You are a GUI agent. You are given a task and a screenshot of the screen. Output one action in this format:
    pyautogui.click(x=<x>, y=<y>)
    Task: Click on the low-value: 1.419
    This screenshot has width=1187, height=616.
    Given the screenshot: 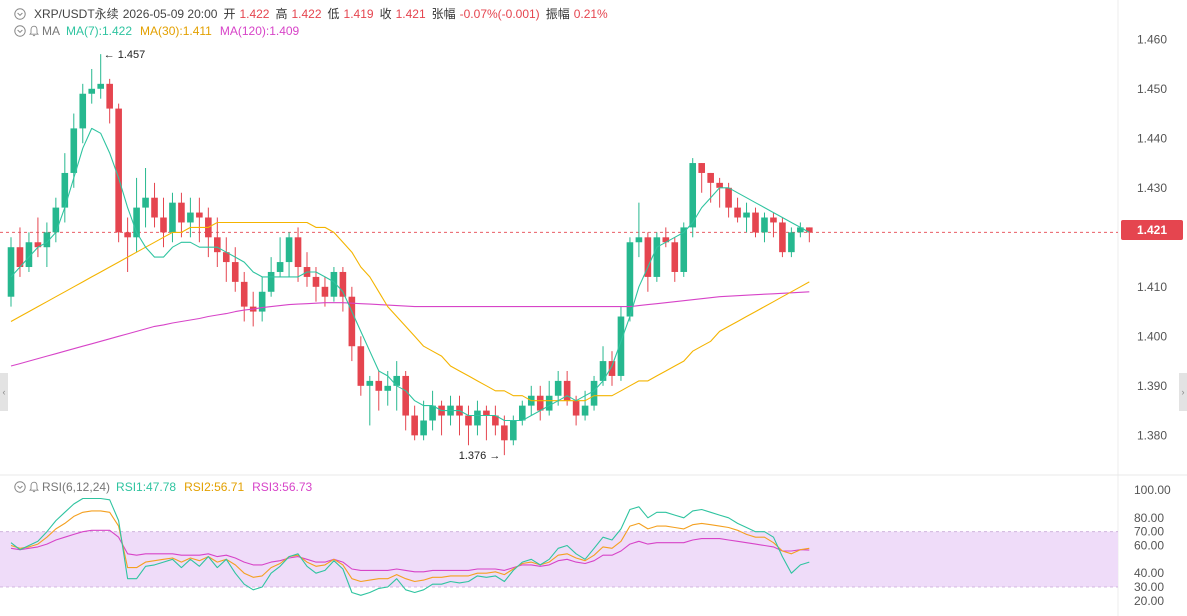 What is the action you would take?
    pyautogui.click(x=358, y=13)
    